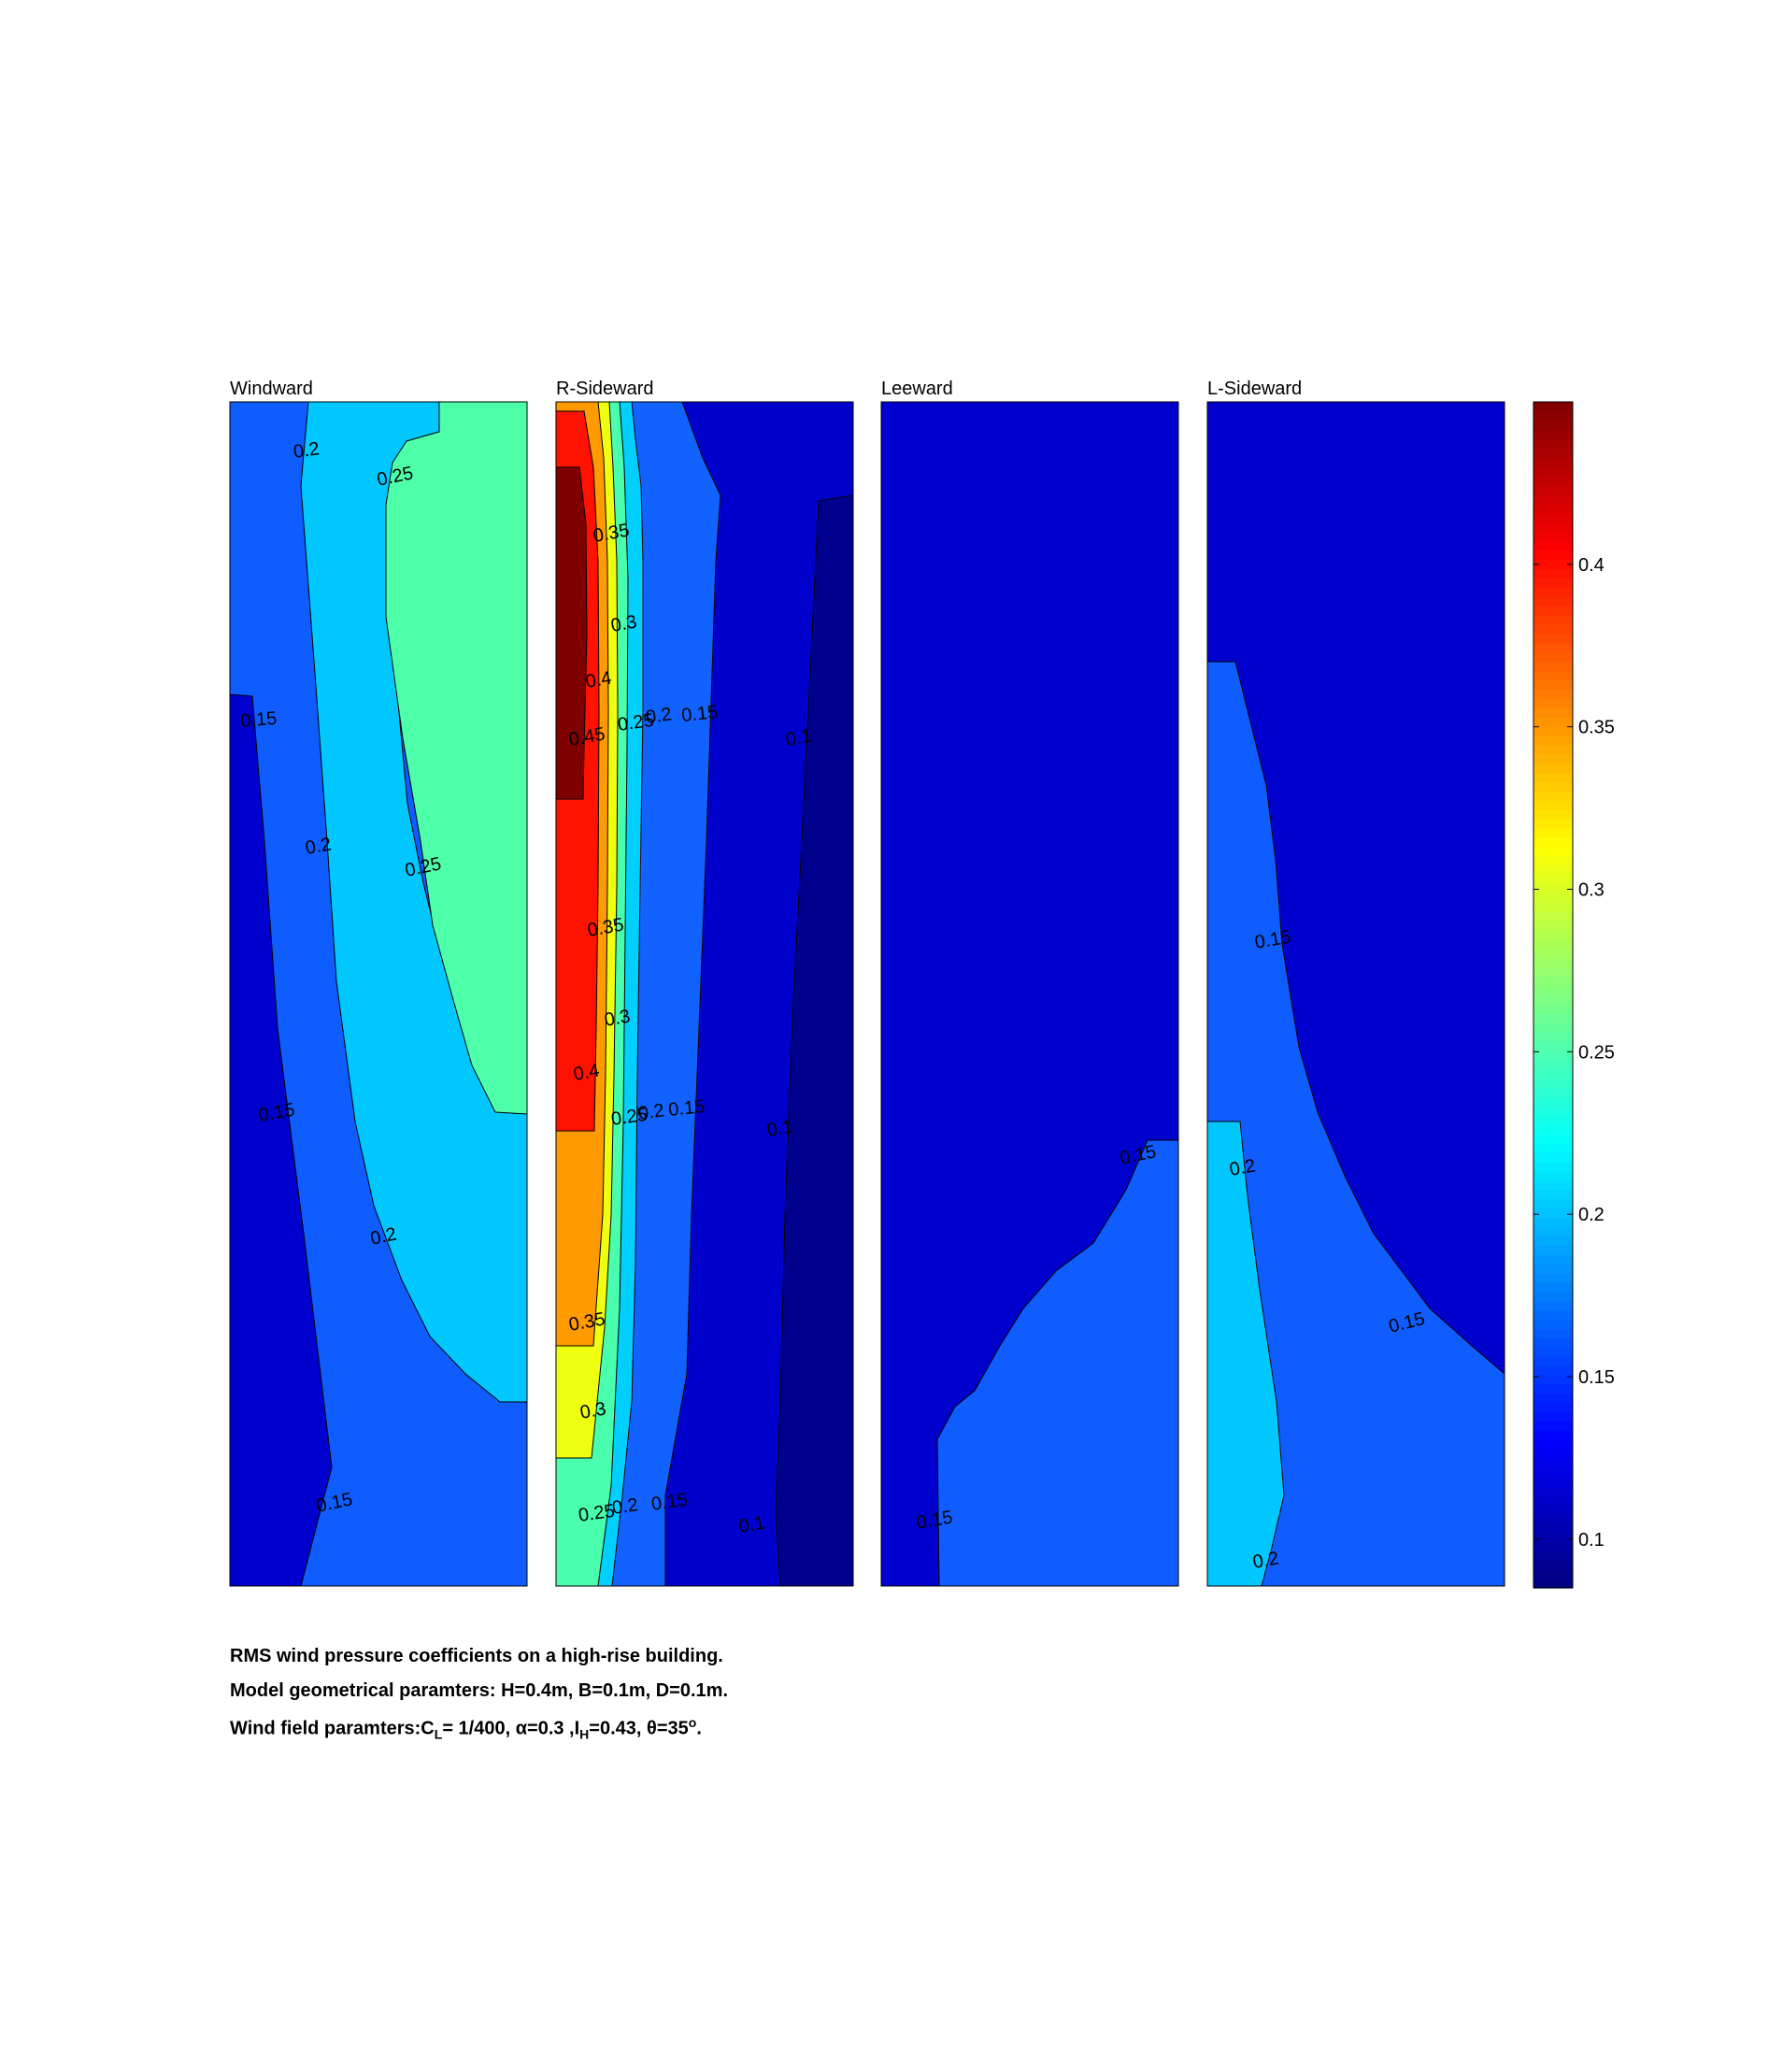 Image resolution: width=1783 pixels, height=2072 pixels. Describe the element at coordinates (1596, 1052) in the screenshot. I see `colorbar-tick-label: 0.25` at that location.